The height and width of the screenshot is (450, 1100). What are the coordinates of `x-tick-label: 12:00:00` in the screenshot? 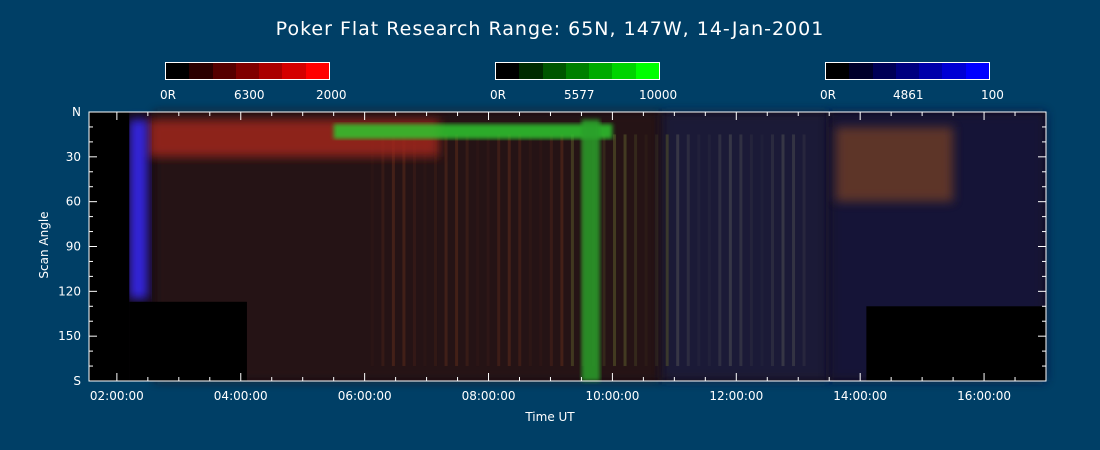 It's located at (736, 396).